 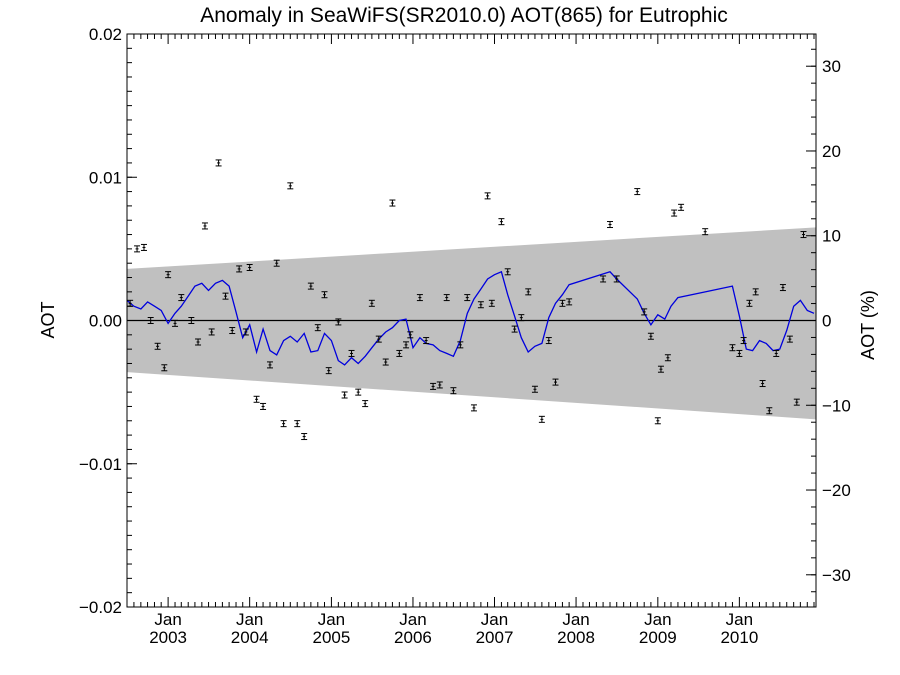 What do you see at coordinates (739, 637) in the screenshot?
I see `x-tick-year-label: 2010` at bounding box center [739, 637].